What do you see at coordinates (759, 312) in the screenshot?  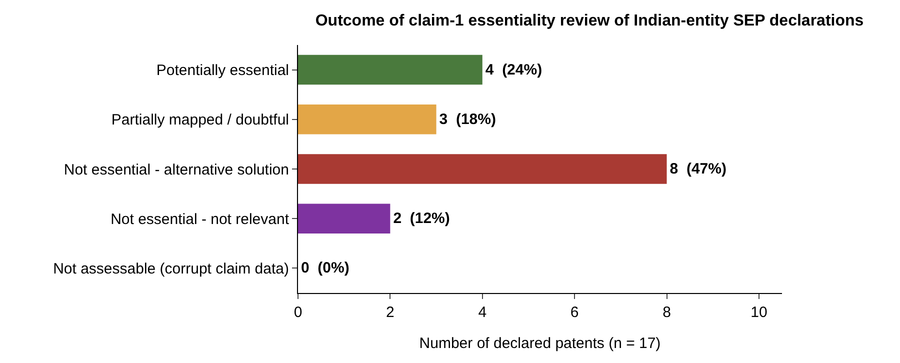 I see `x-tick-label: 10` at bounding box center [759, 312].